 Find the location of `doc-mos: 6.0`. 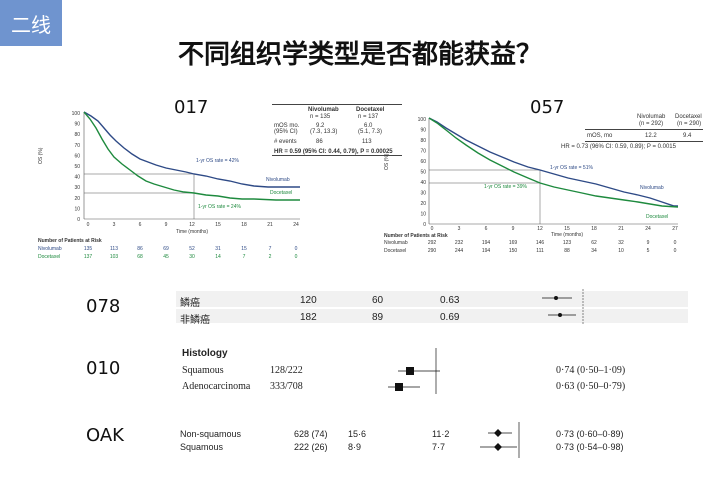

doc-mos: 6.0 is located at coordinates (368, 126).